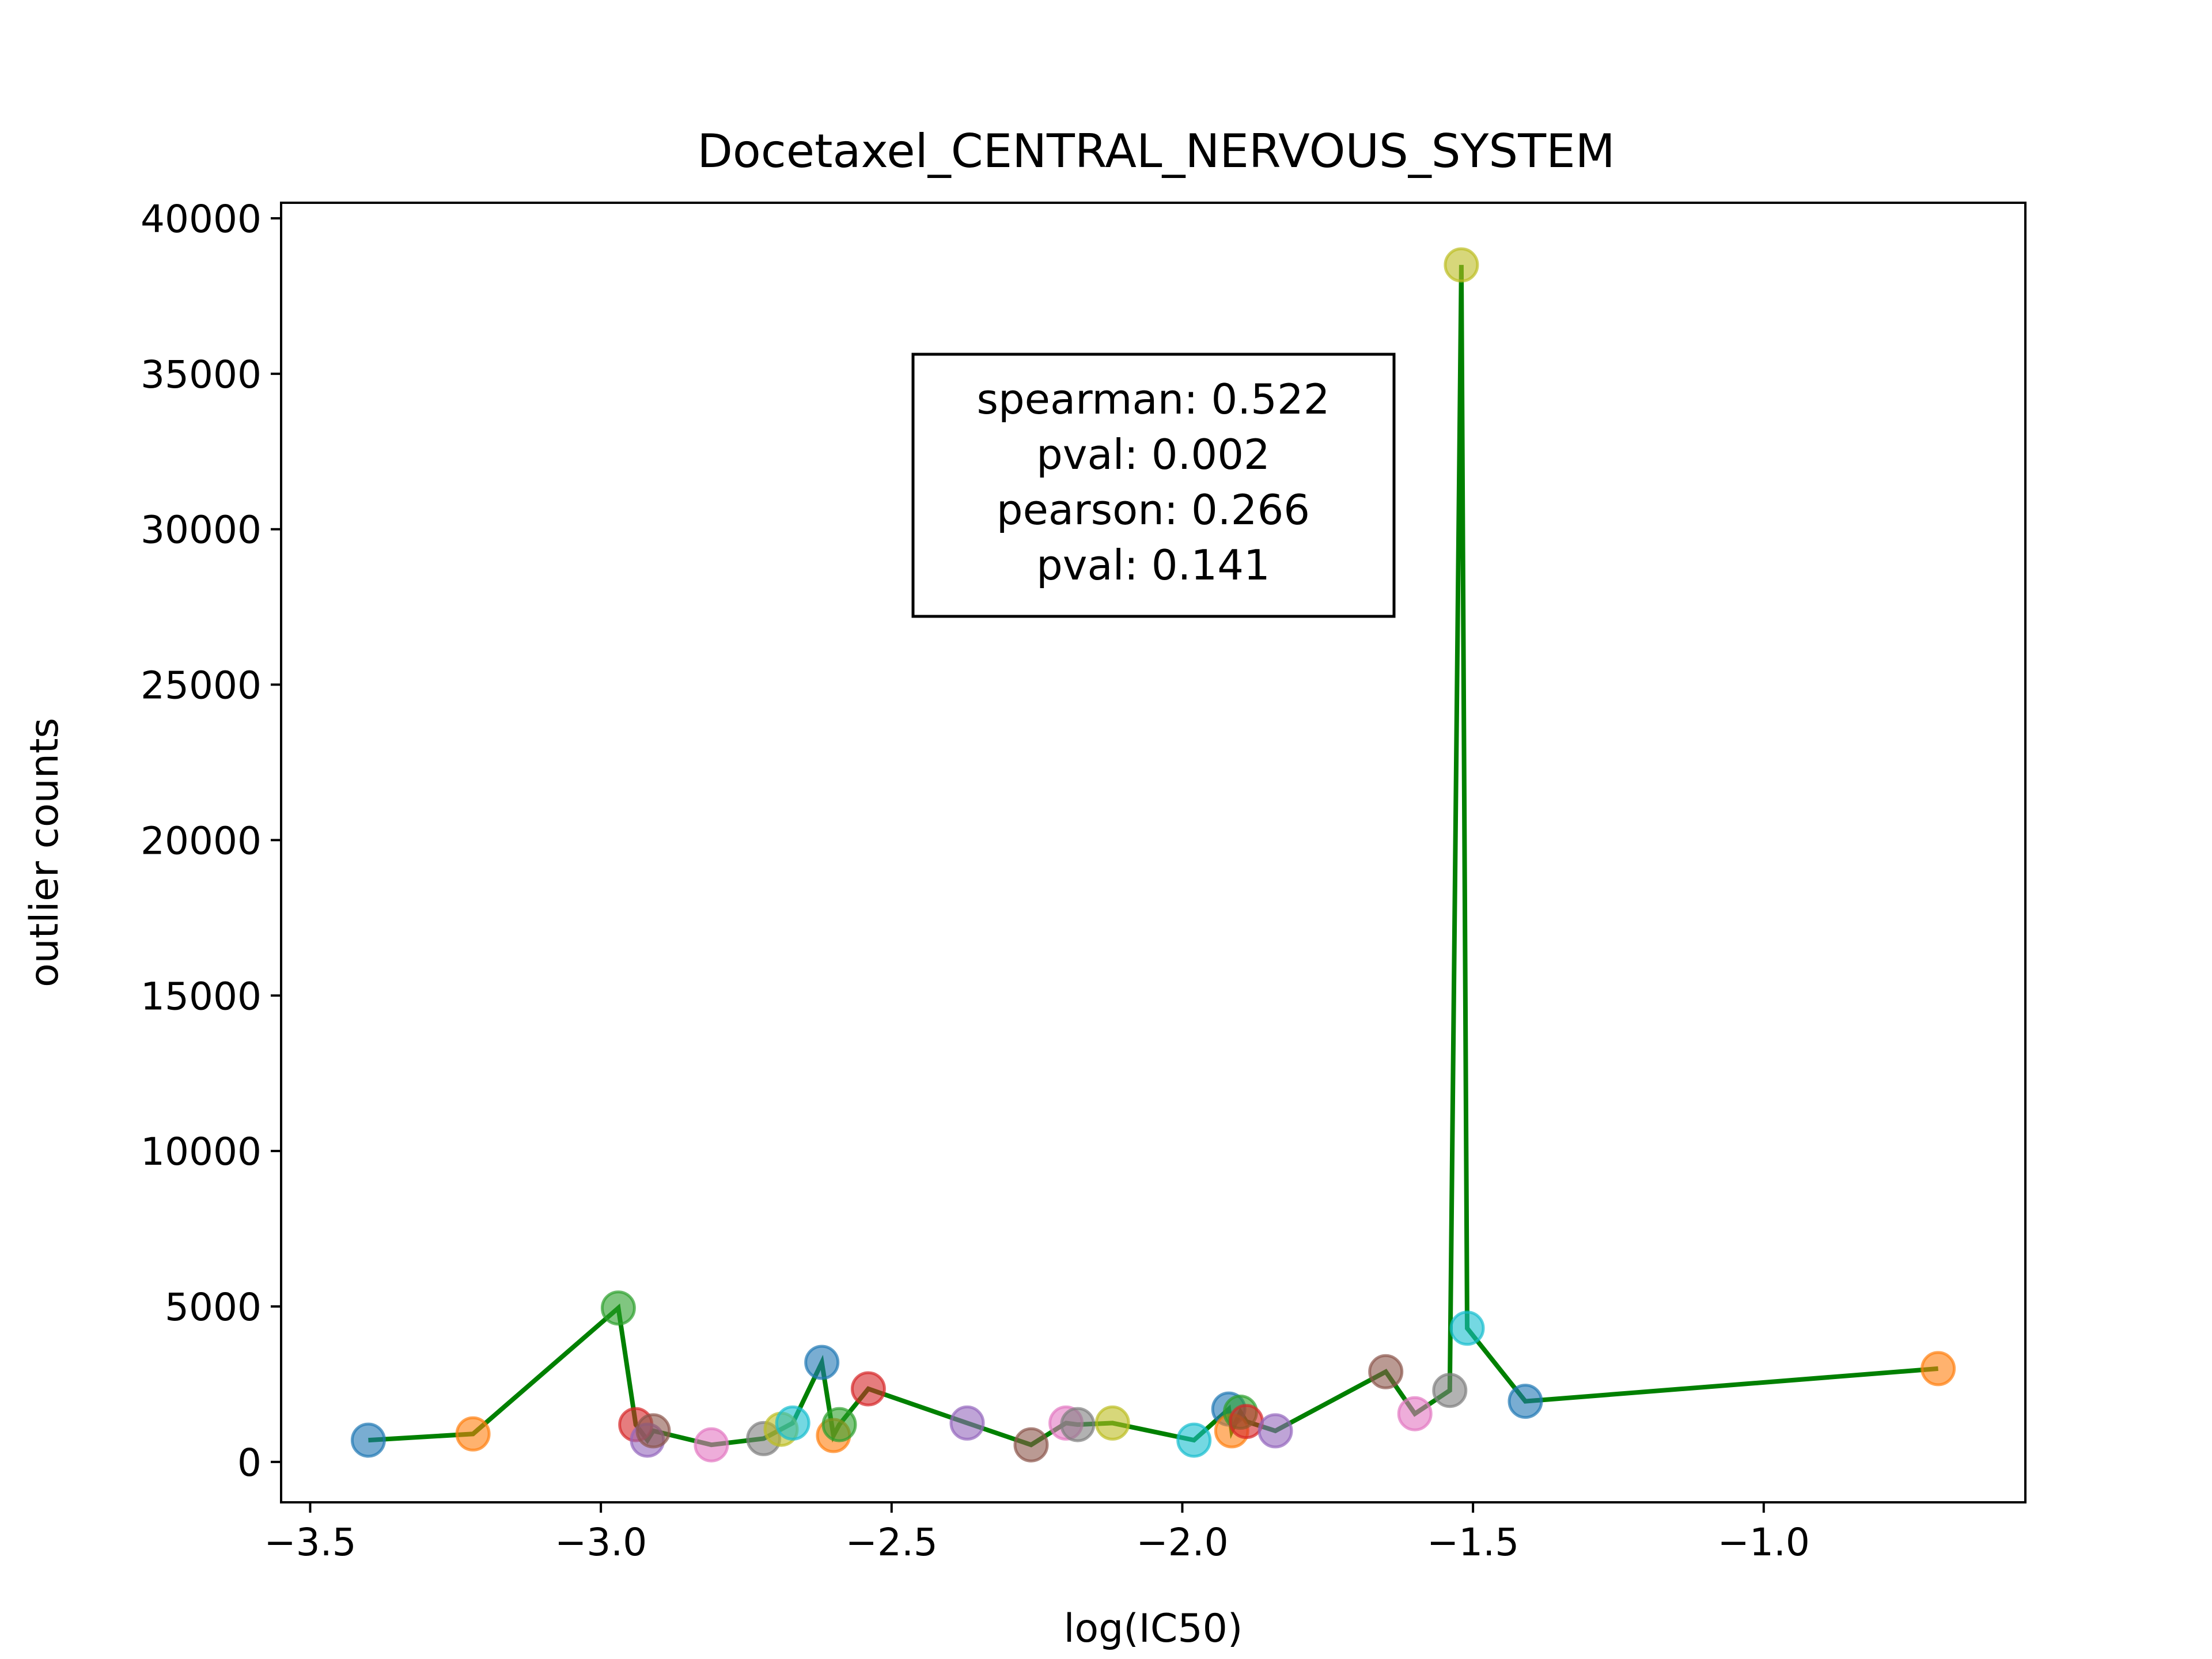  What do you see at coordinates (1182, 1542) in the screenshot?
I see `x-tick-label: −2.0` at bounding box center [1182, 1542].